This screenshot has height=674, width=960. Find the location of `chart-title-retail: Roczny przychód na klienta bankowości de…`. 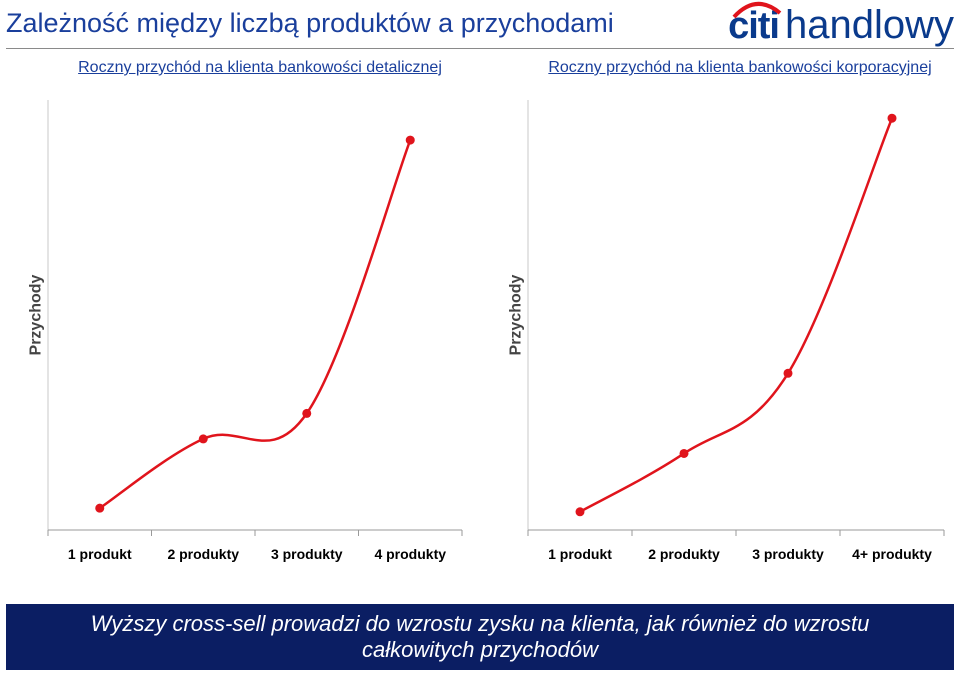

chart-title-retail: Roczny przychód na klienta bankowości de… is located at coordinates (260, 67).